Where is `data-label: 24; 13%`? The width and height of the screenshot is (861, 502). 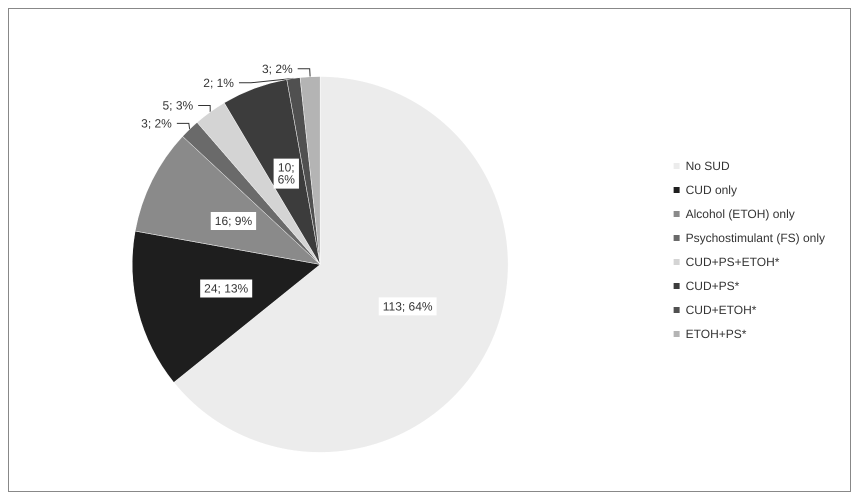 data-label: 24; 13% is located at coordinates (226, 288).